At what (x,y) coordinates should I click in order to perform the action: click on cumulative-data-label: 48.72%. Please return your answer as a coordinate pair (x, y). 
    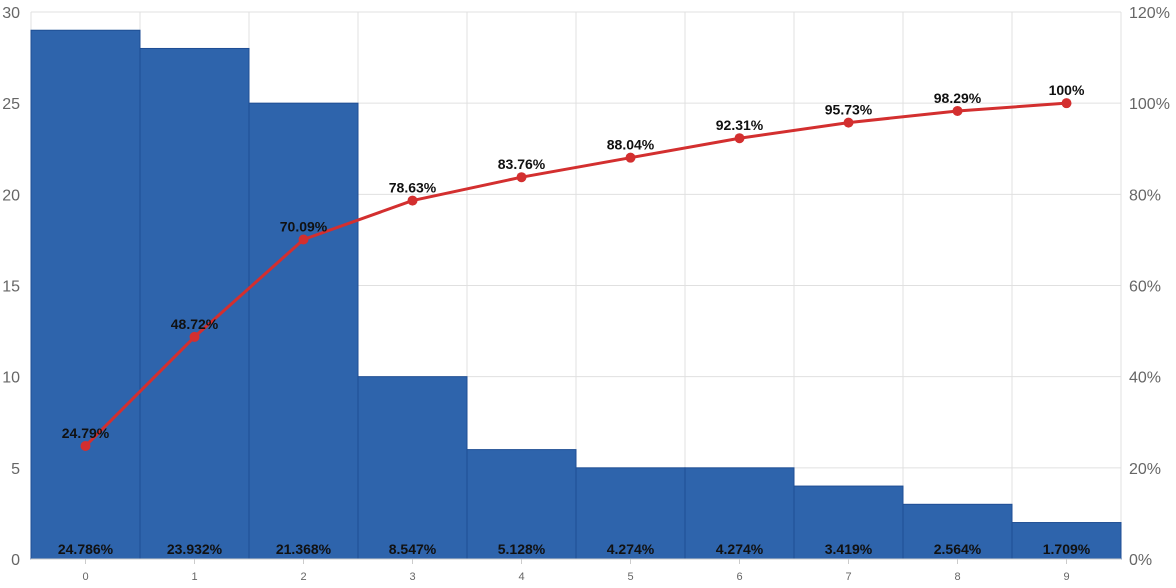
    Looking at the image, I should click on (195, 324).